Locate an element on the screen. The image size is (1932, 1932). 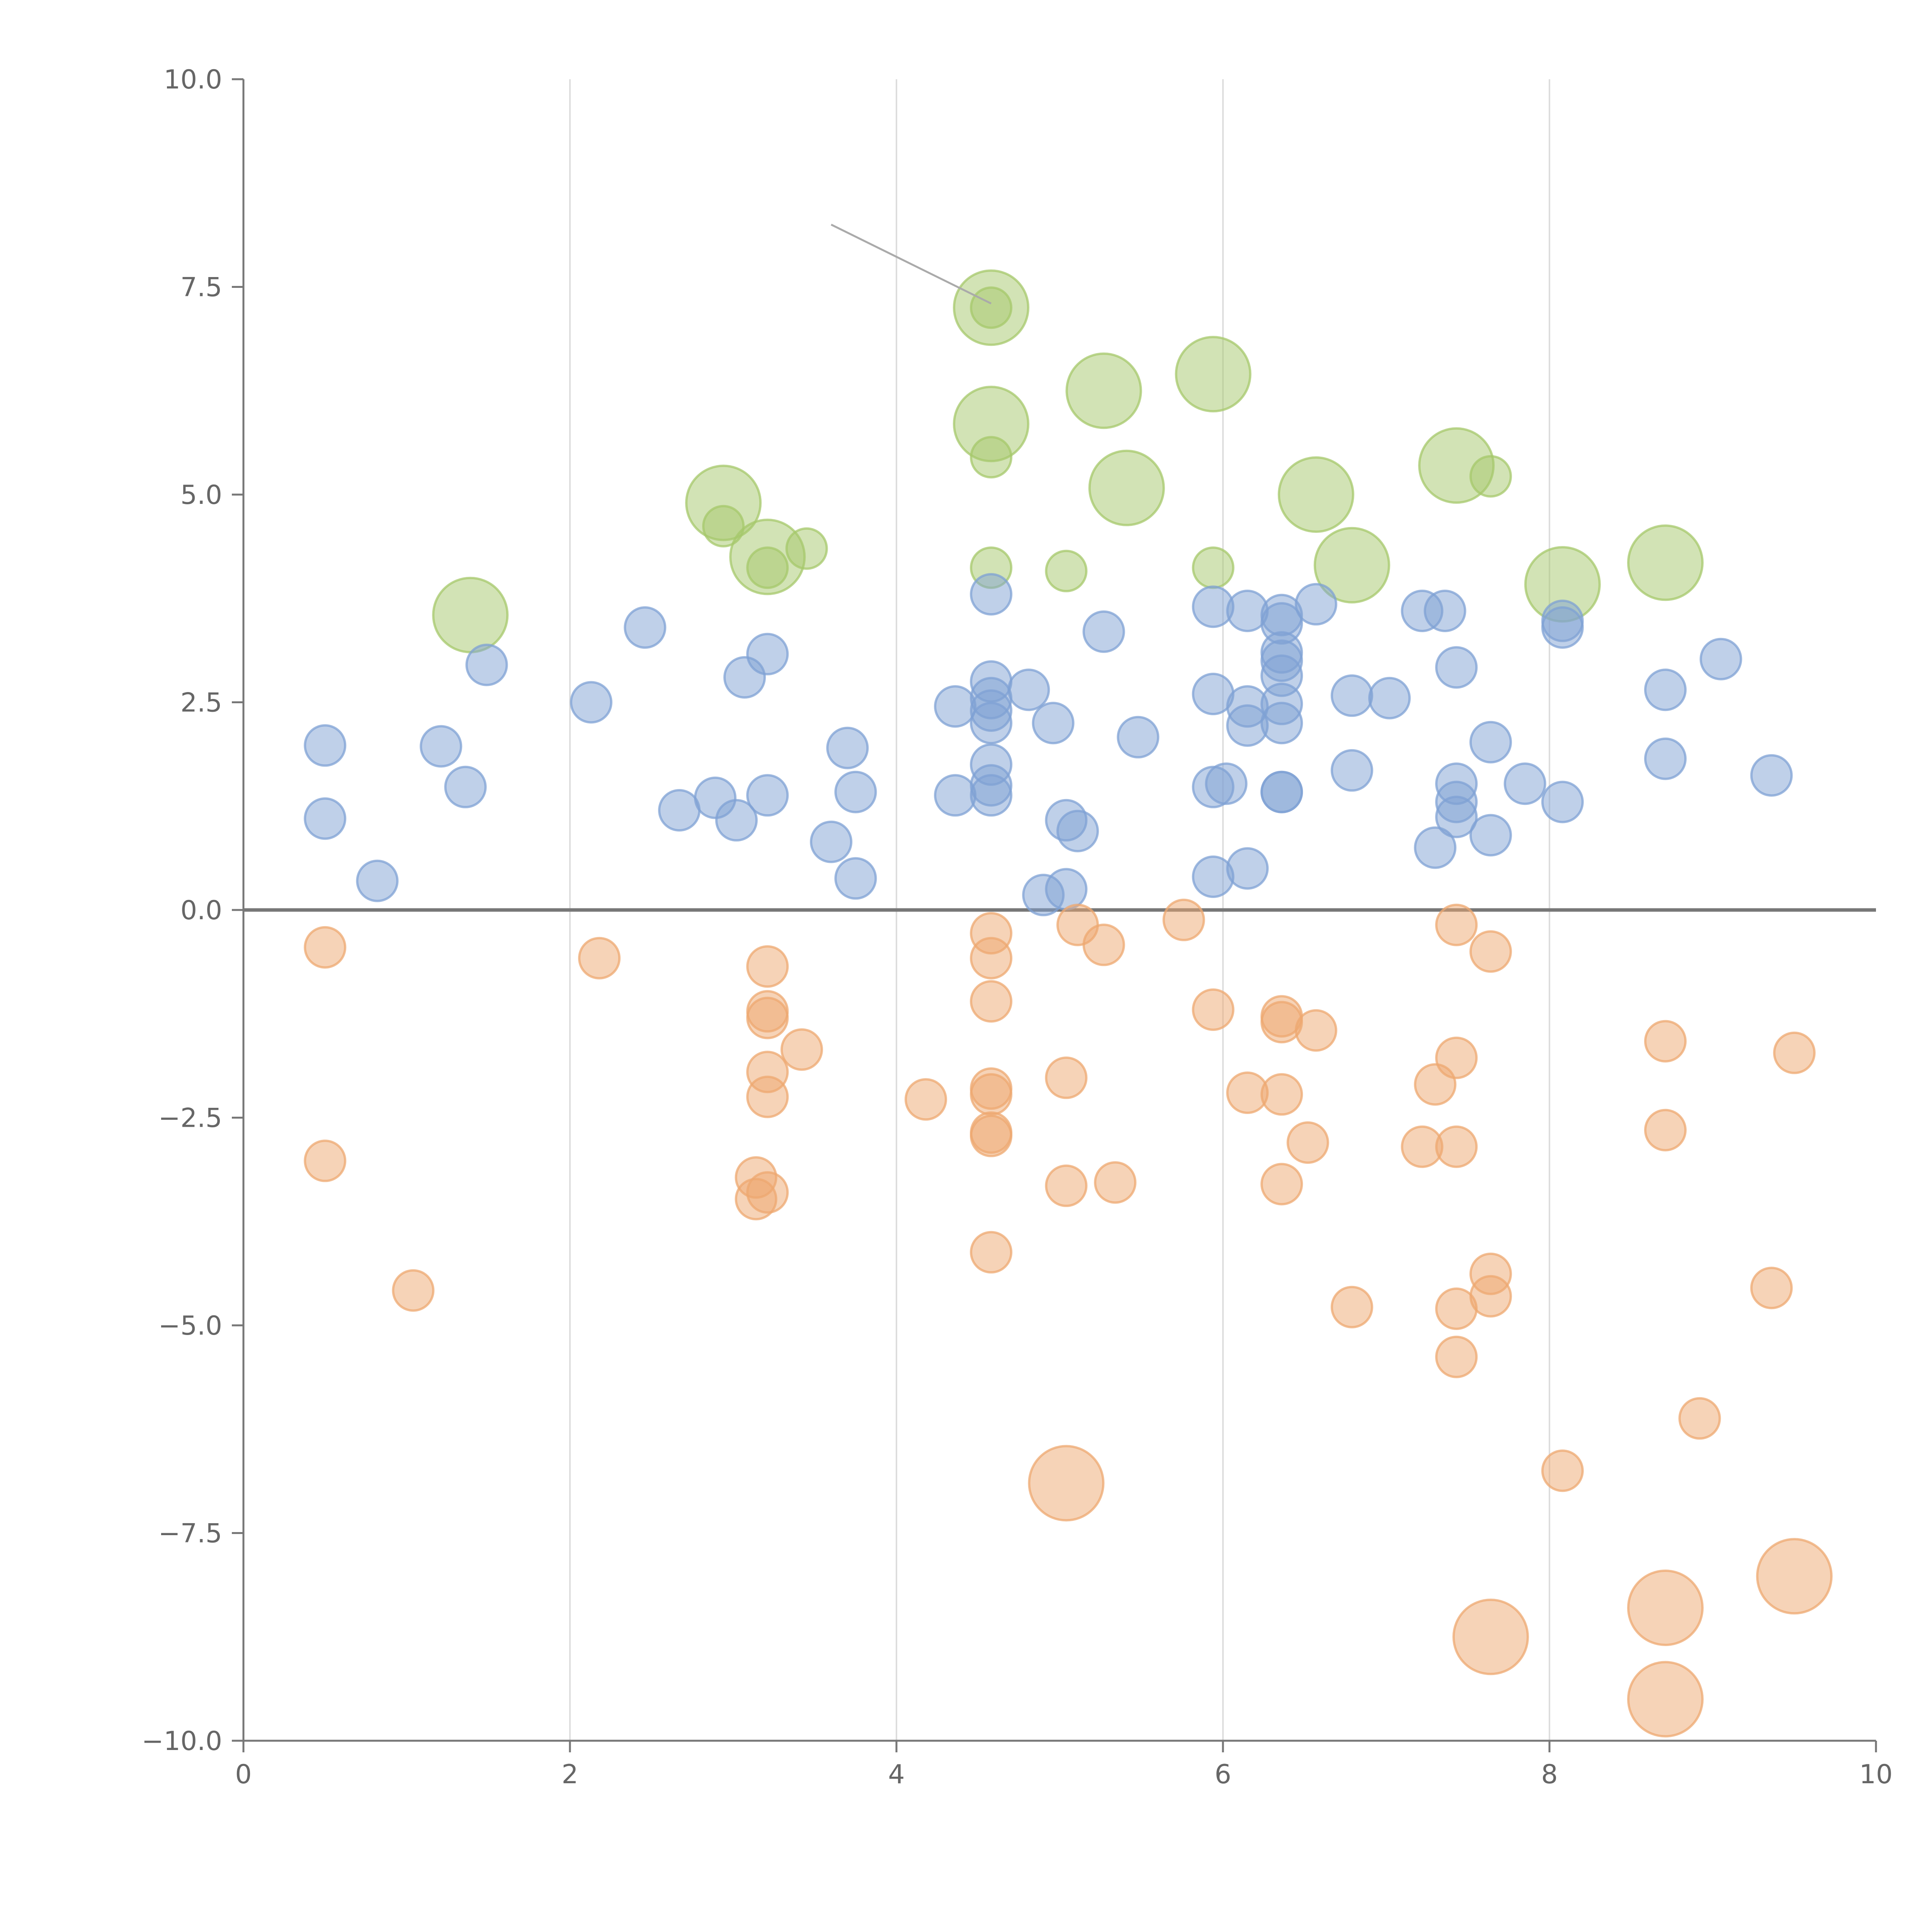
y-tick-label: 2.5 is located at coordinates (201, 703).